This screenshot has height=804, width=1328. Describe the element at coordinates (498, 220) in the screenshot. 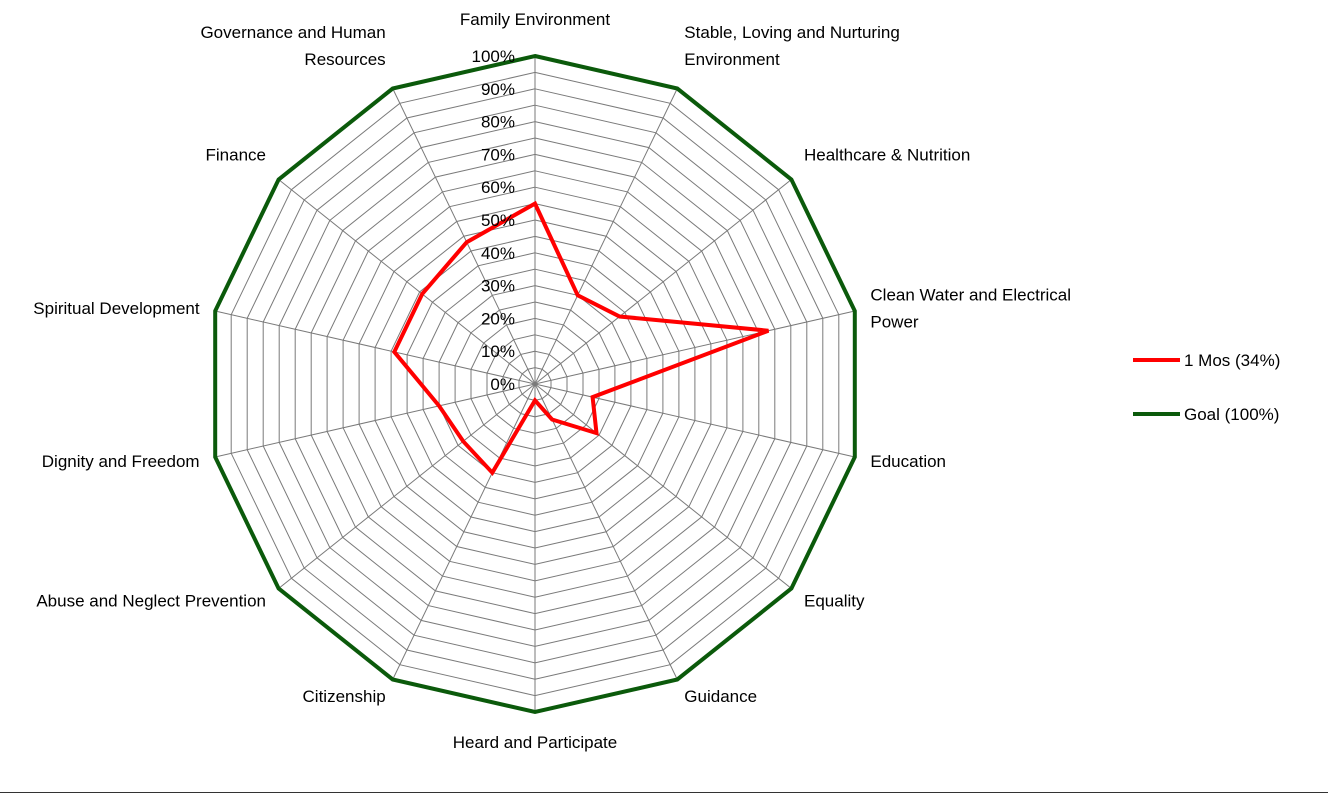

I see `radial-tick-label: 50%` at that location.